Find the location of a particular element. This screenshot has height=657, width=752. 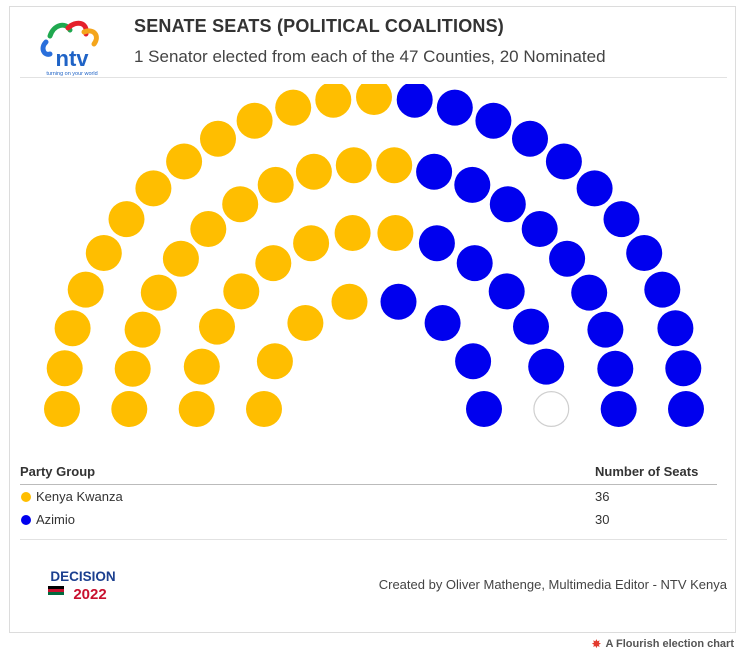

ntv-logo: ntv turning on your world is located at coordinates (69, 48).